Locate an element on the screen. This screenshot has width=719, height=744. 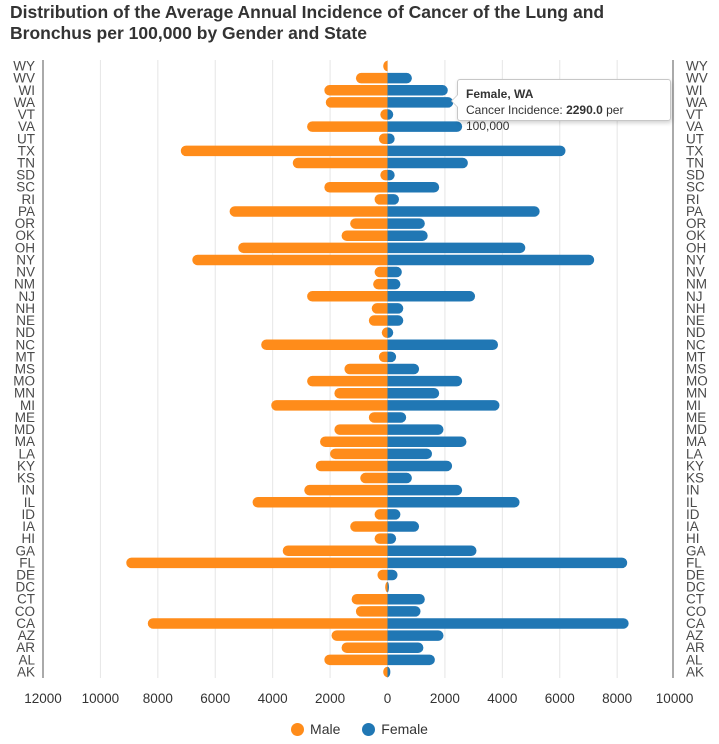
bar-female-ok is located at coordinates (407, 235).